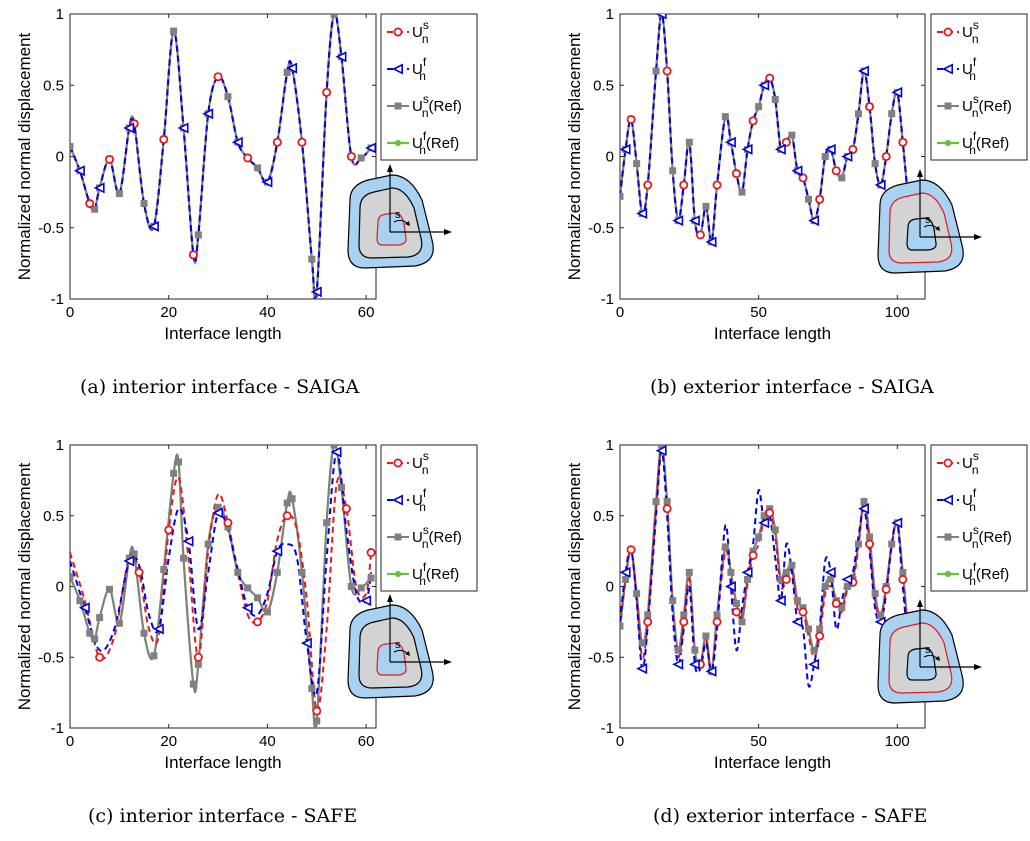 Image resolution: width=1030 pixels, height=841 pixels. Describe the element at coordinates (603, 85) in the screenshot. I see `y-tick-label: 0.5` at that location.